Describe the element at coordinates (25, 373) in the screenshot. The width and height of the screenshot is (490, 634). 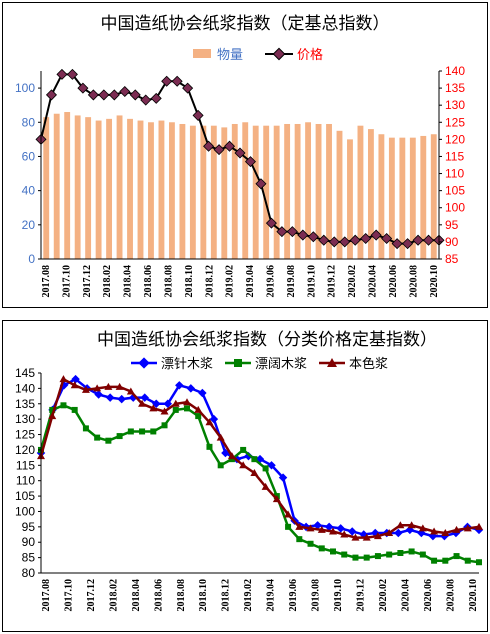
I see `y-tick-label: 145` at that location.